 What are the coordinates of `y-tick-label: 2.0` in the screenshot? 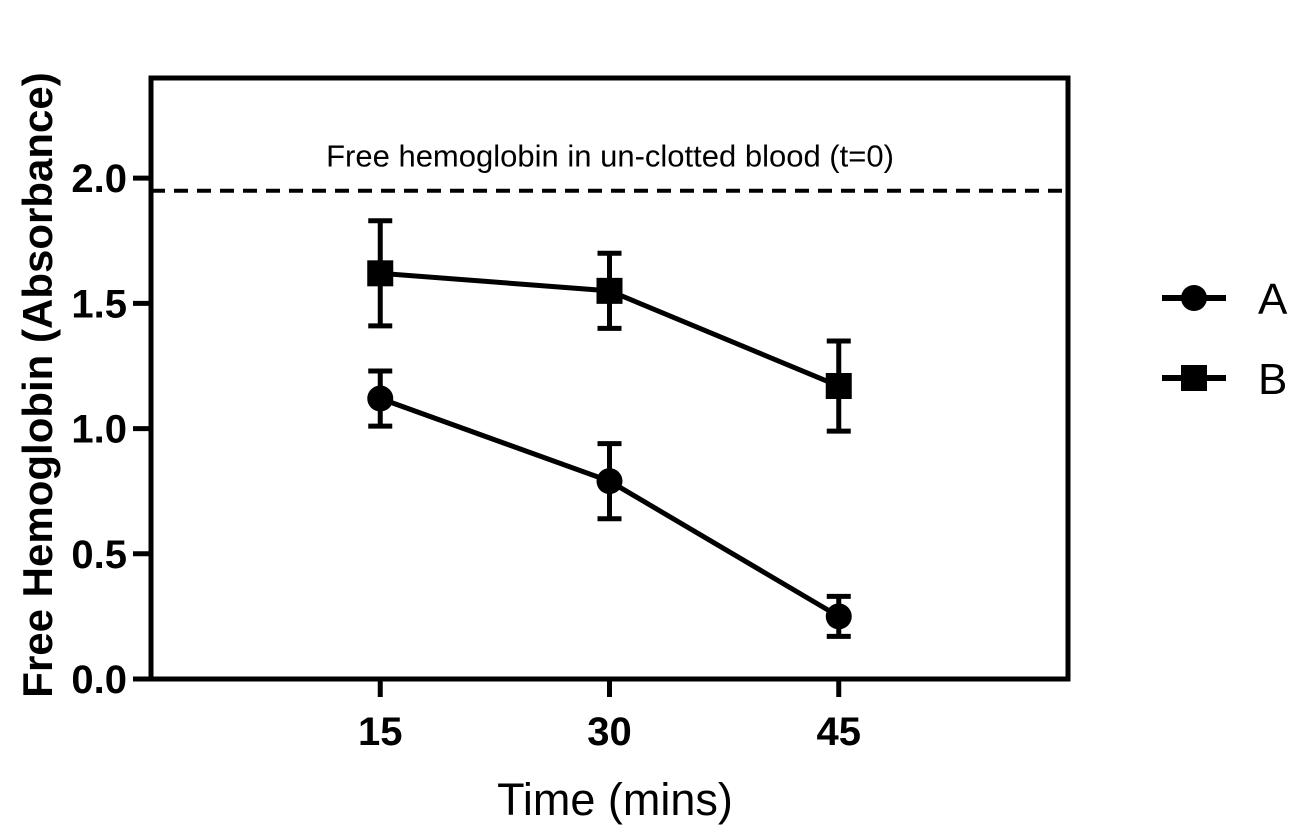 It's located at (99, 179).